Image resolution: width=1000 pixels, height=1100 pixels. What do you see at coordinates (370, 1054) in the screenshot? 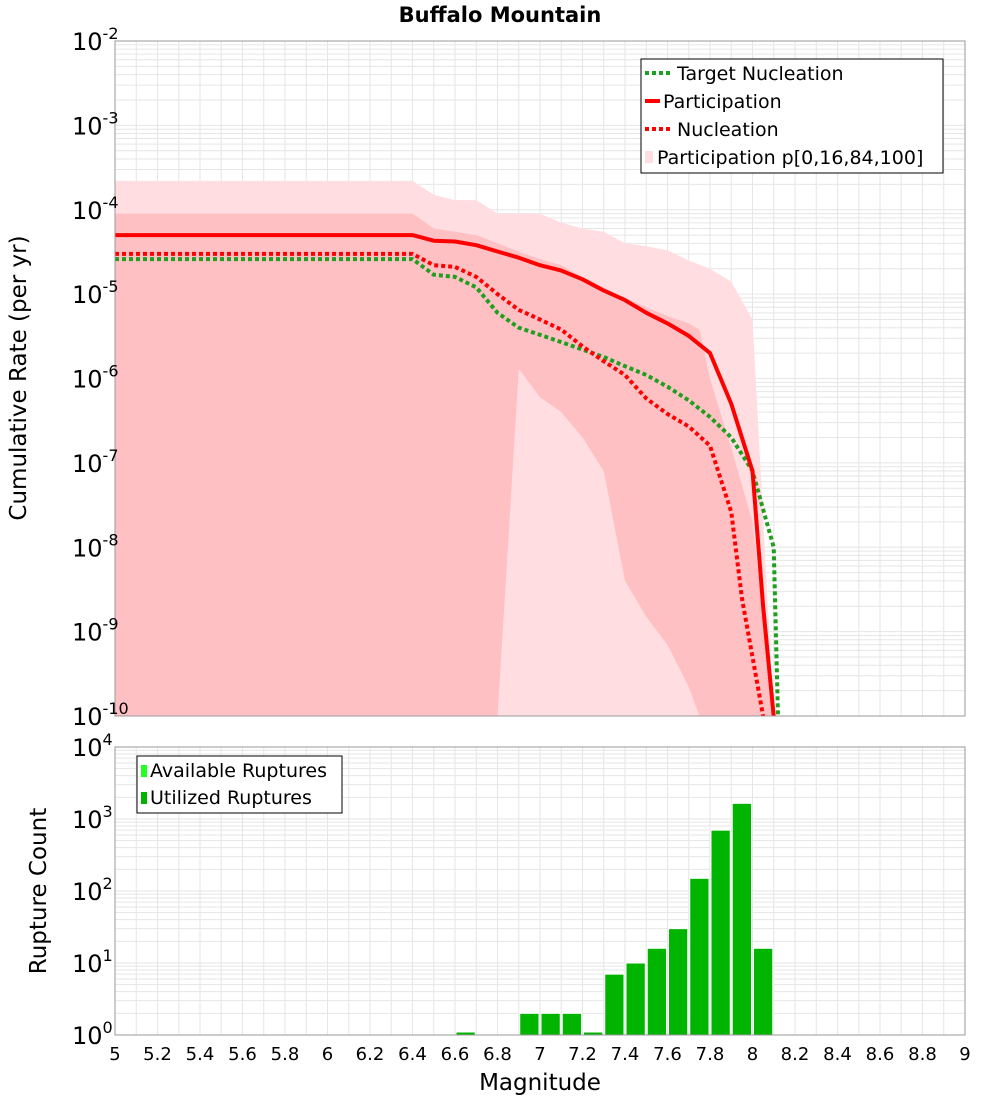
I see `x-tick-label: 6.2` at bounding box center [370, 1054].